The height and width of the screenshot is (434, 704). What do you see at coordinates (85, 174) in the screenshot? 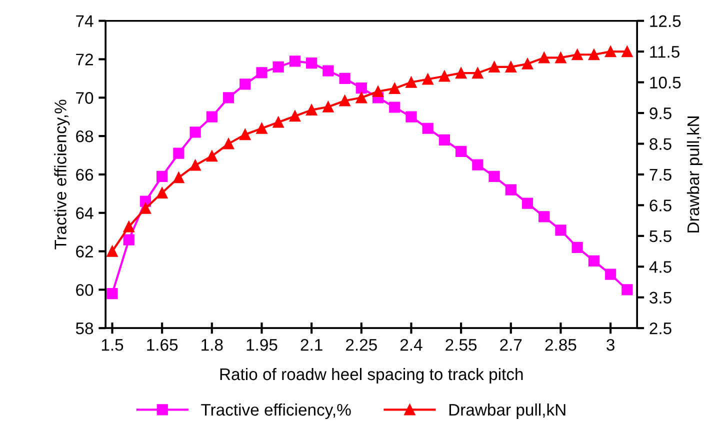
I see `y-tick-label: 66` at bounding box center [85, 174].